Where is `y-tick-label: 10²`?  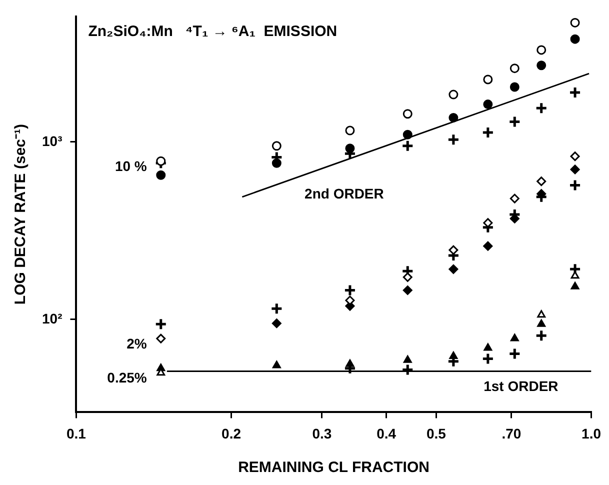 y-tick-label: 10² is located at coordinates (52, 318).